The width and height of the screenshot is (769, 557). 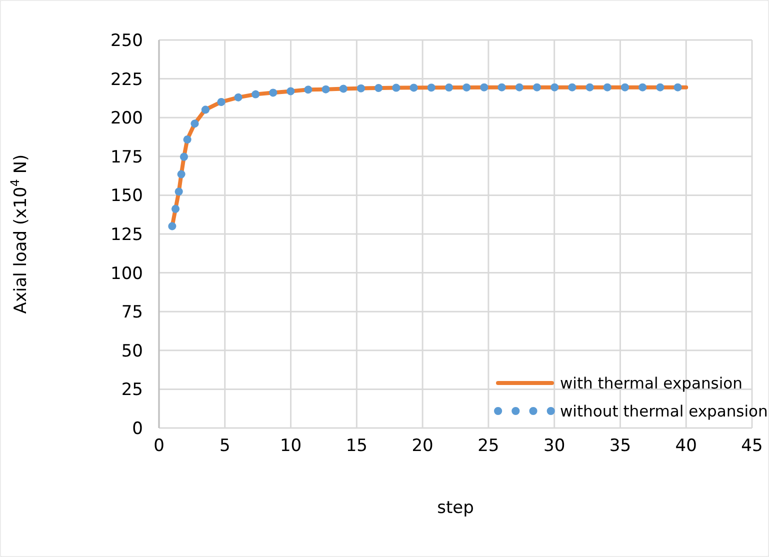 What do you see at coordinates (489, 446) in the screenshot?
I see `x-tick-label: 25` at bounding box center [489, 446].